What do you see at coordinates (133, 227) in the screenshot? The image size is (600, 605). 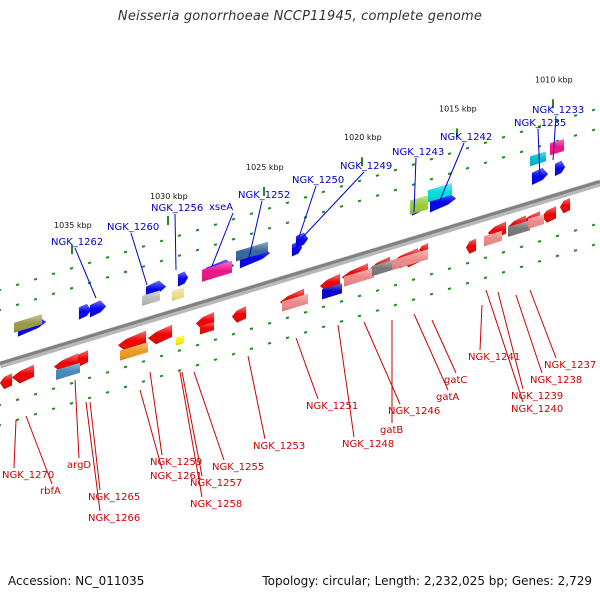 I see `forward-gene-label: NGK_1260` at bounding box center [133, 227].